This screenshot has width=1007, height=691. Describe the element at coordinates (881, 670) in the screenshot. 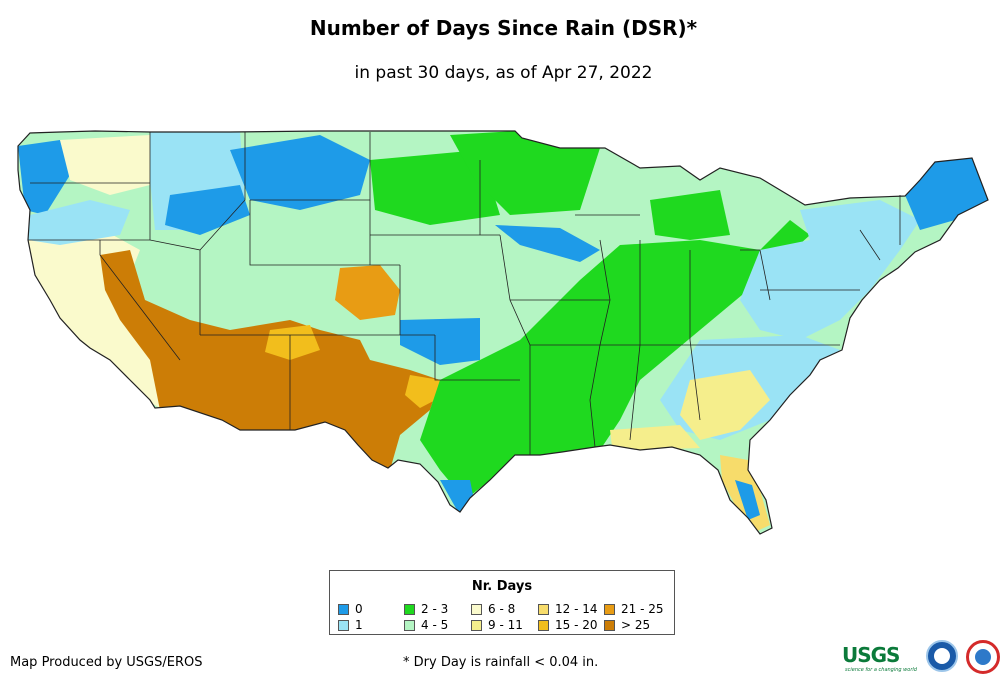

I see `usgs-tagline: science for a changing world` at that location.